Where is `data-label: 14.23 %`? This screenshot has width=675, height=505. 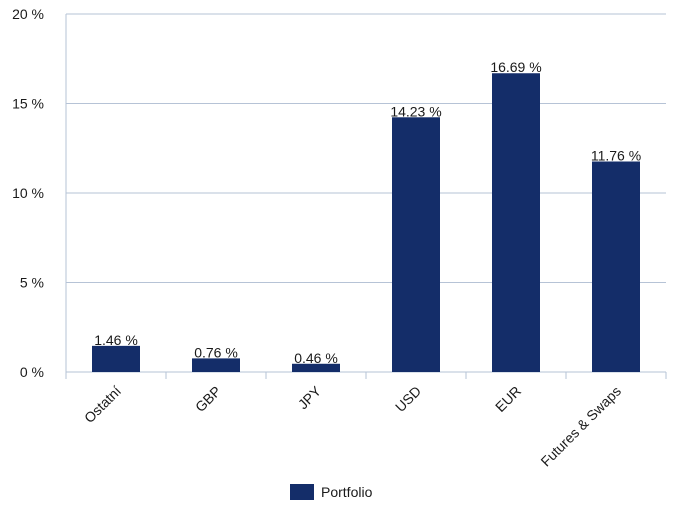
data-label: 14.23 % is located at coordinates (415, 111).